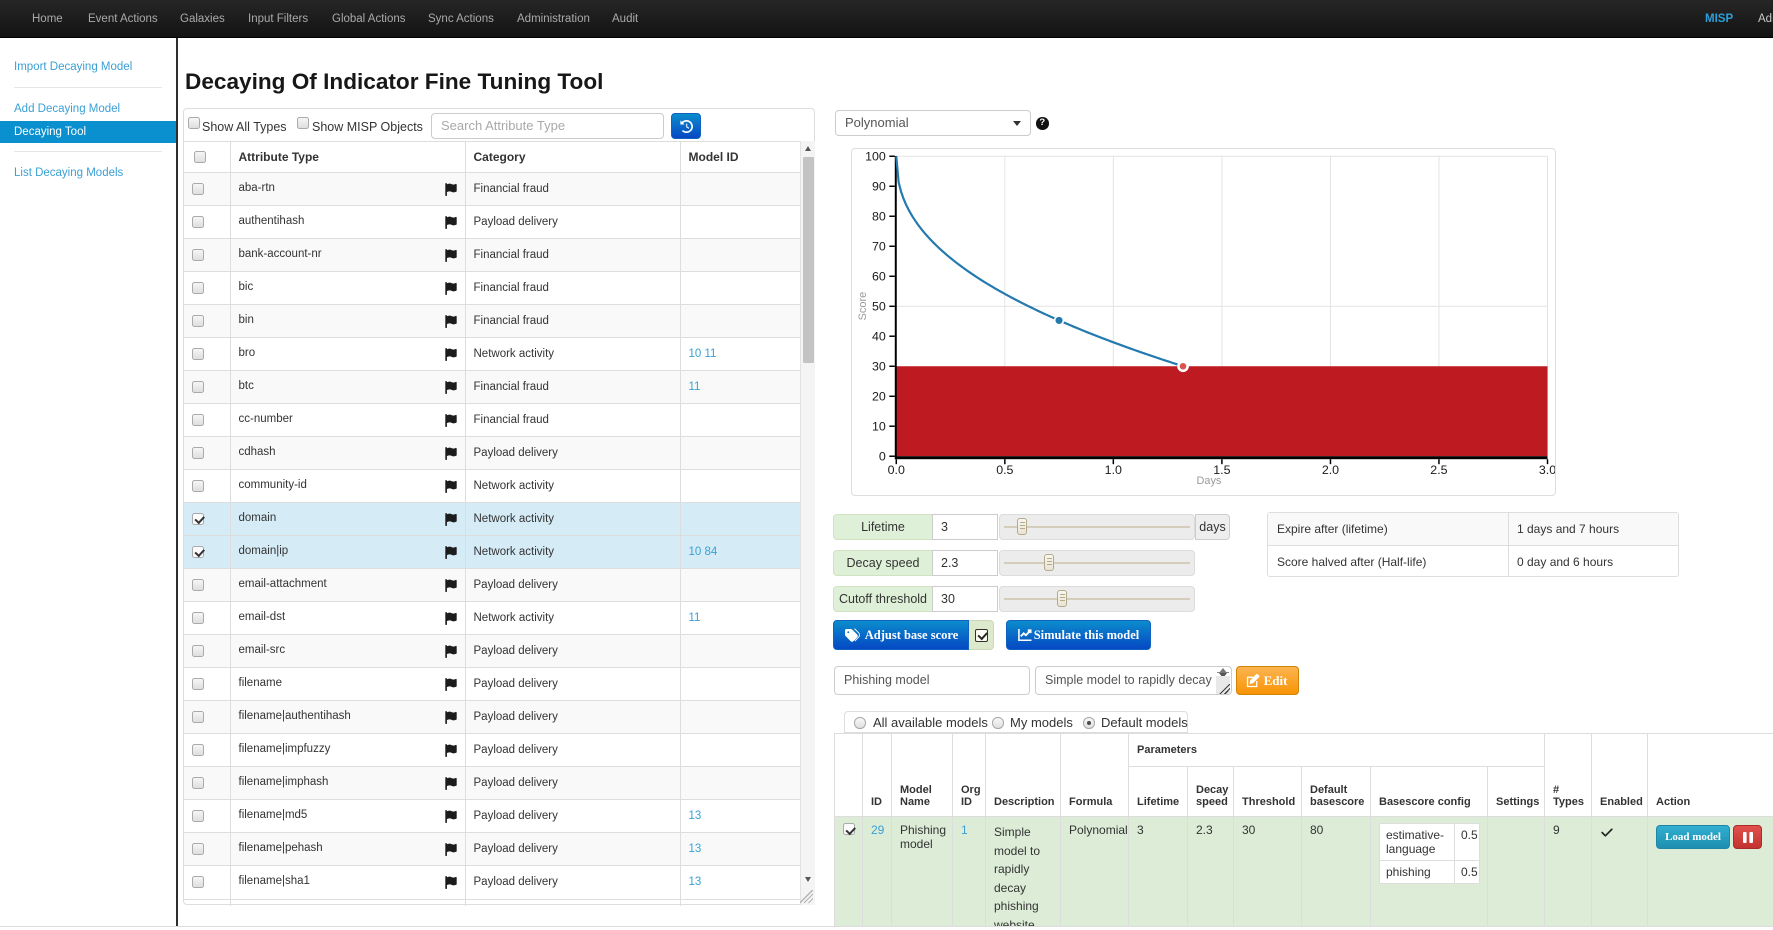 Image resolution: width=1773 pixels, height=930 pixels. I want to click on svg-text: 70, so click(879, 247).